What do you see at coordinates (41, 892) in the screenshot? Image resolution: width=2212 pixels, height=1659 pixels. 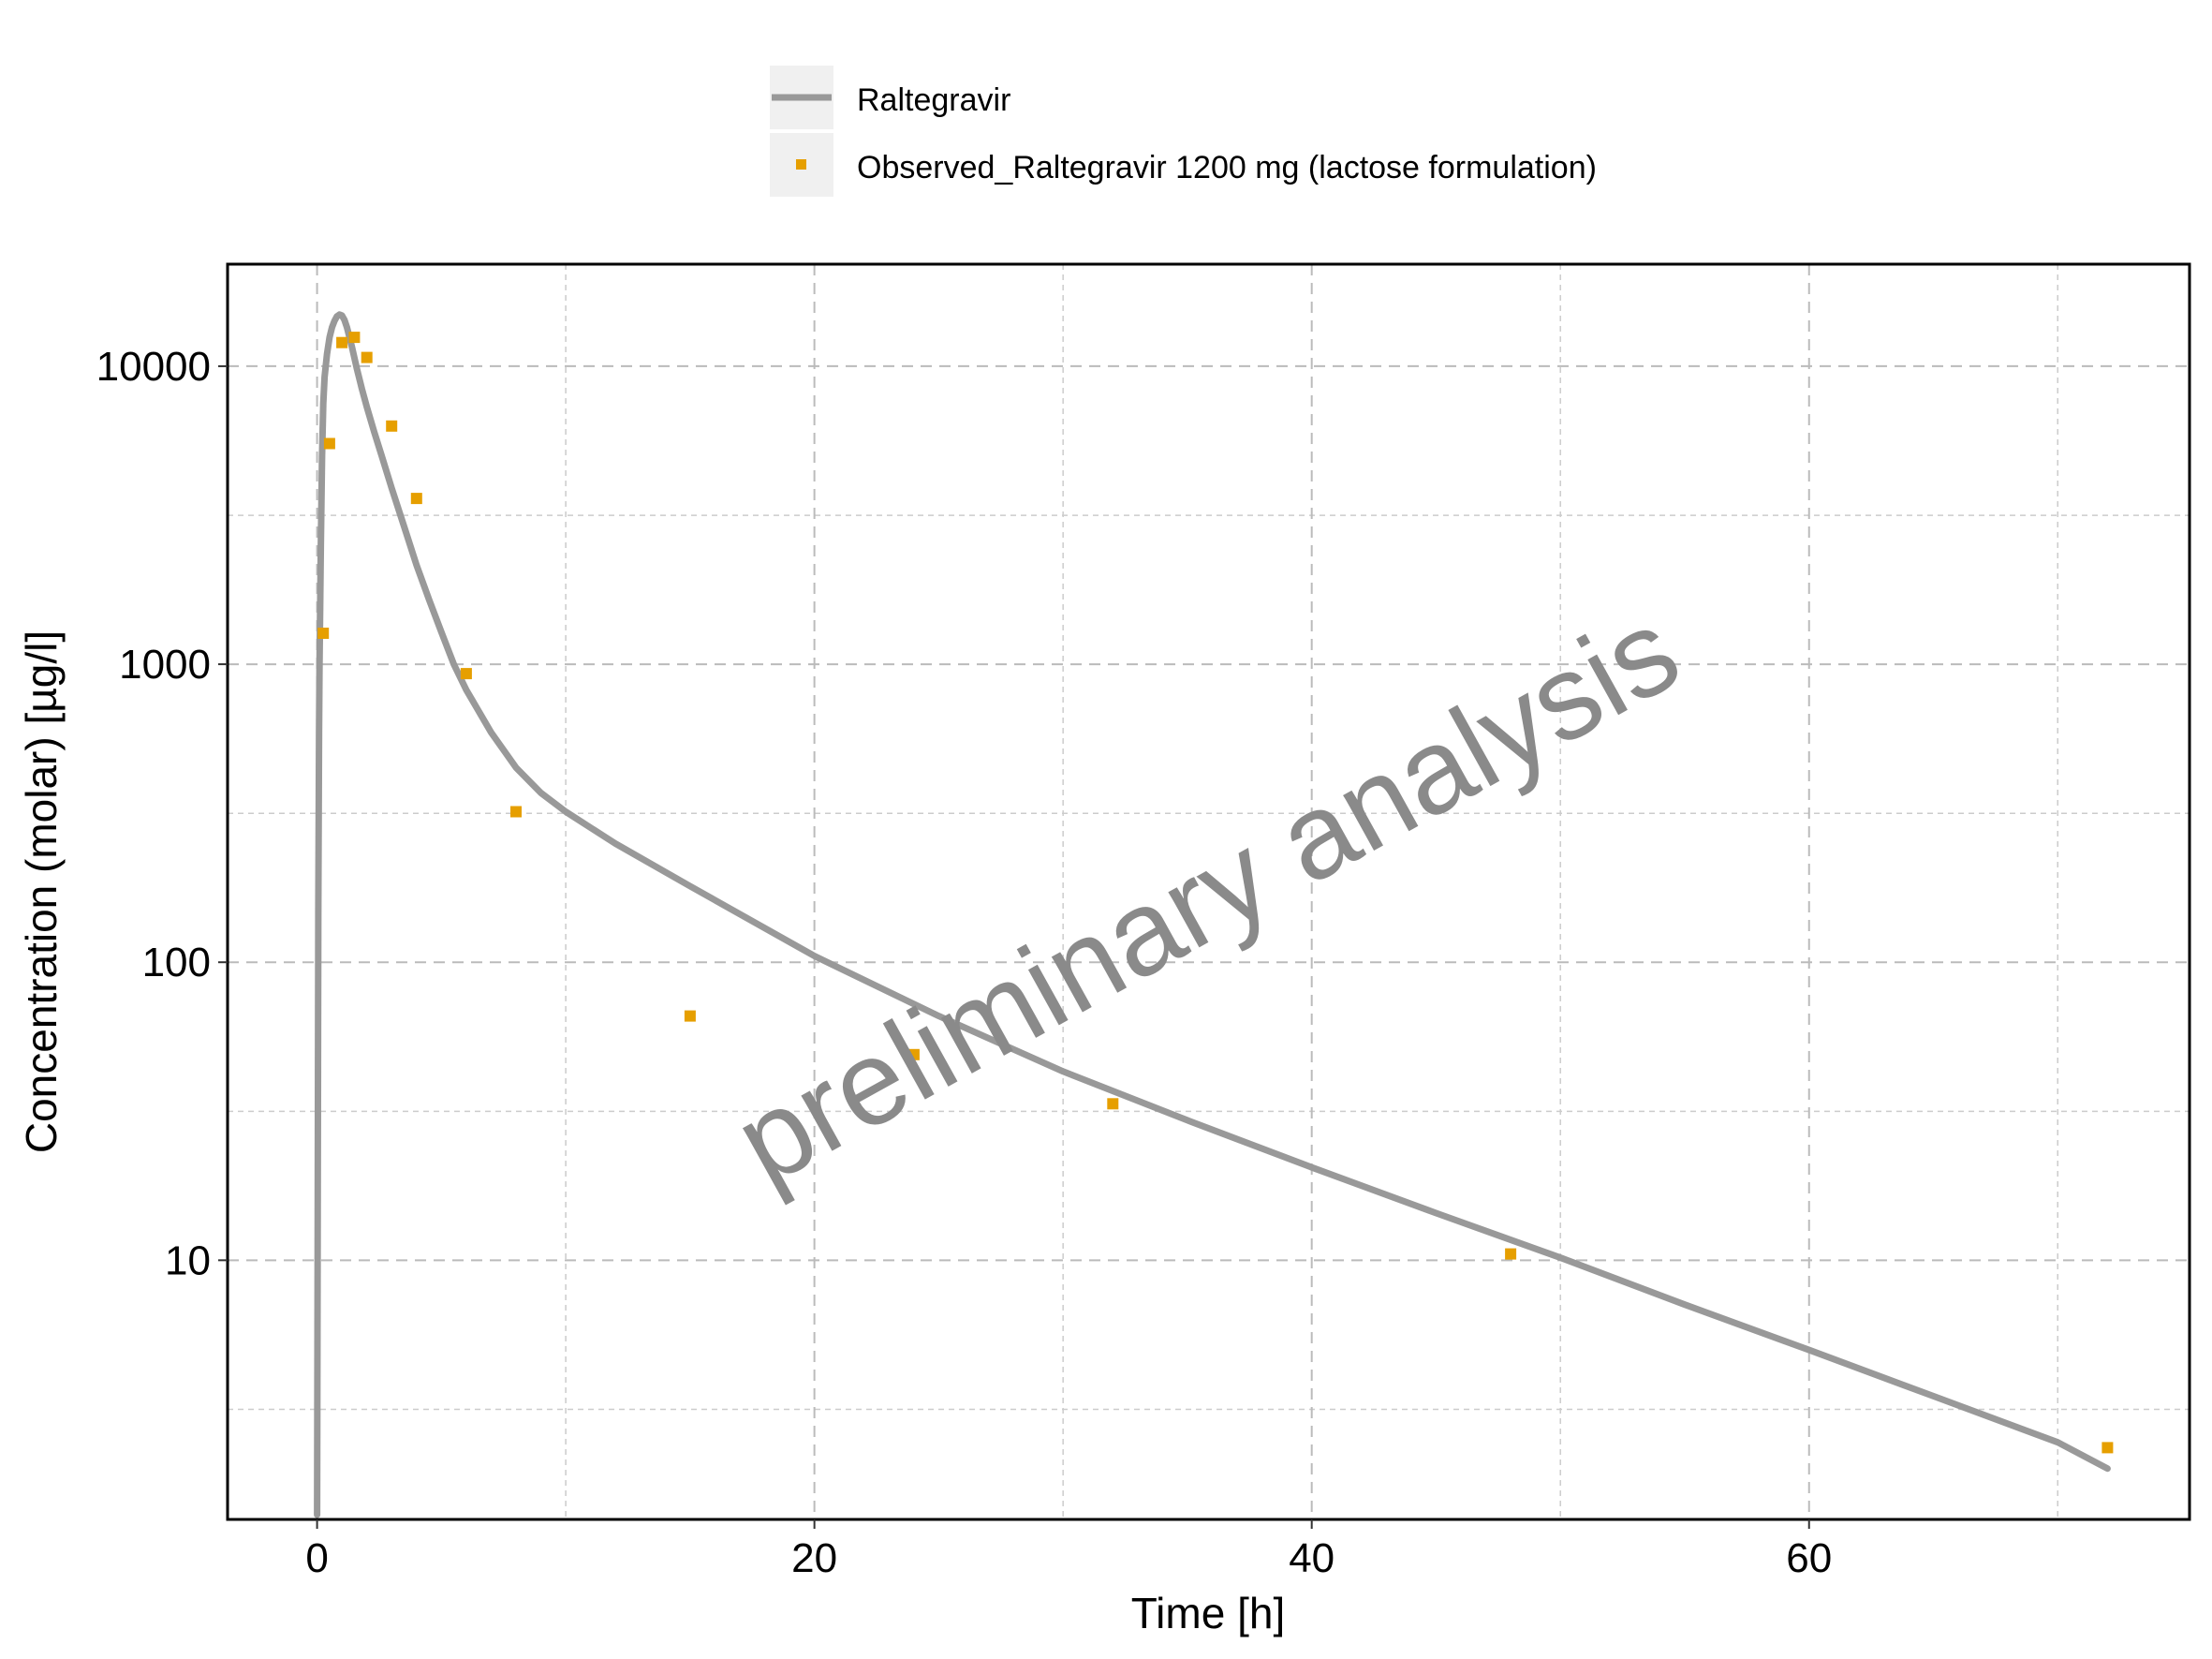 I see `y-axis-title: Concentration (molar) [µg/l]` at bounding box center [41, 892].